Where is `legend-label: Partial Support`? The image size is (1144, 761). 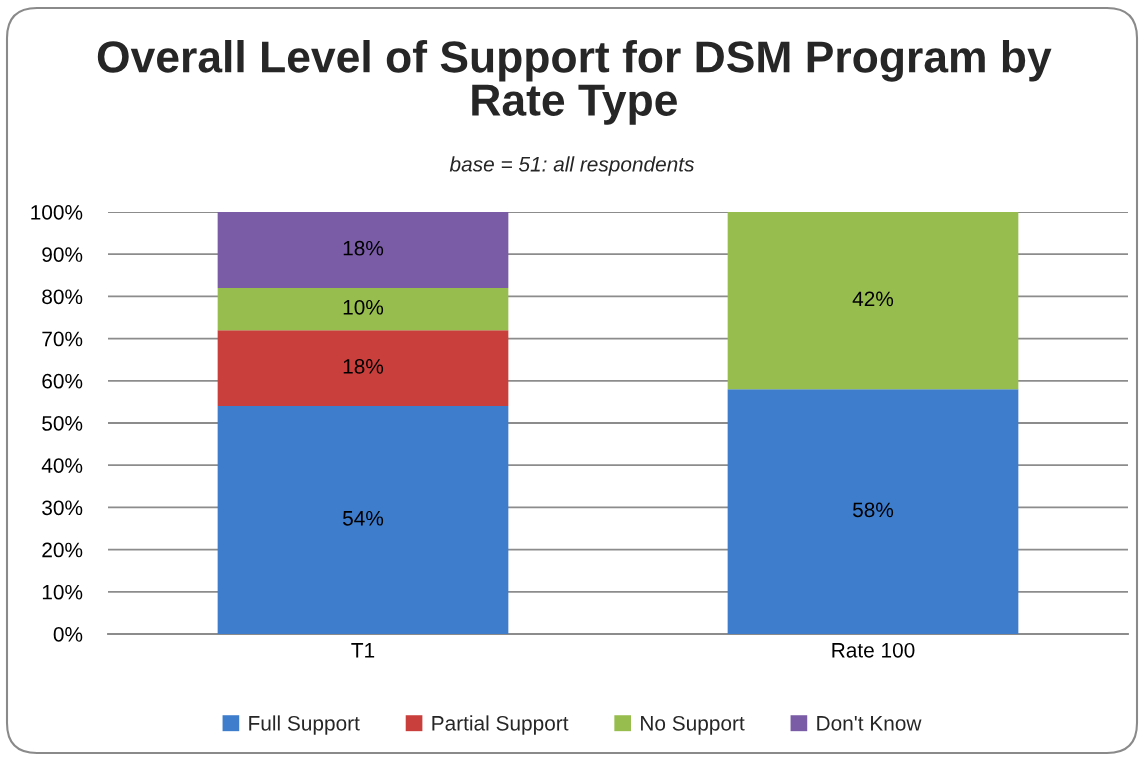
legend-label: Partial Support is located at coordinates (500, 725).